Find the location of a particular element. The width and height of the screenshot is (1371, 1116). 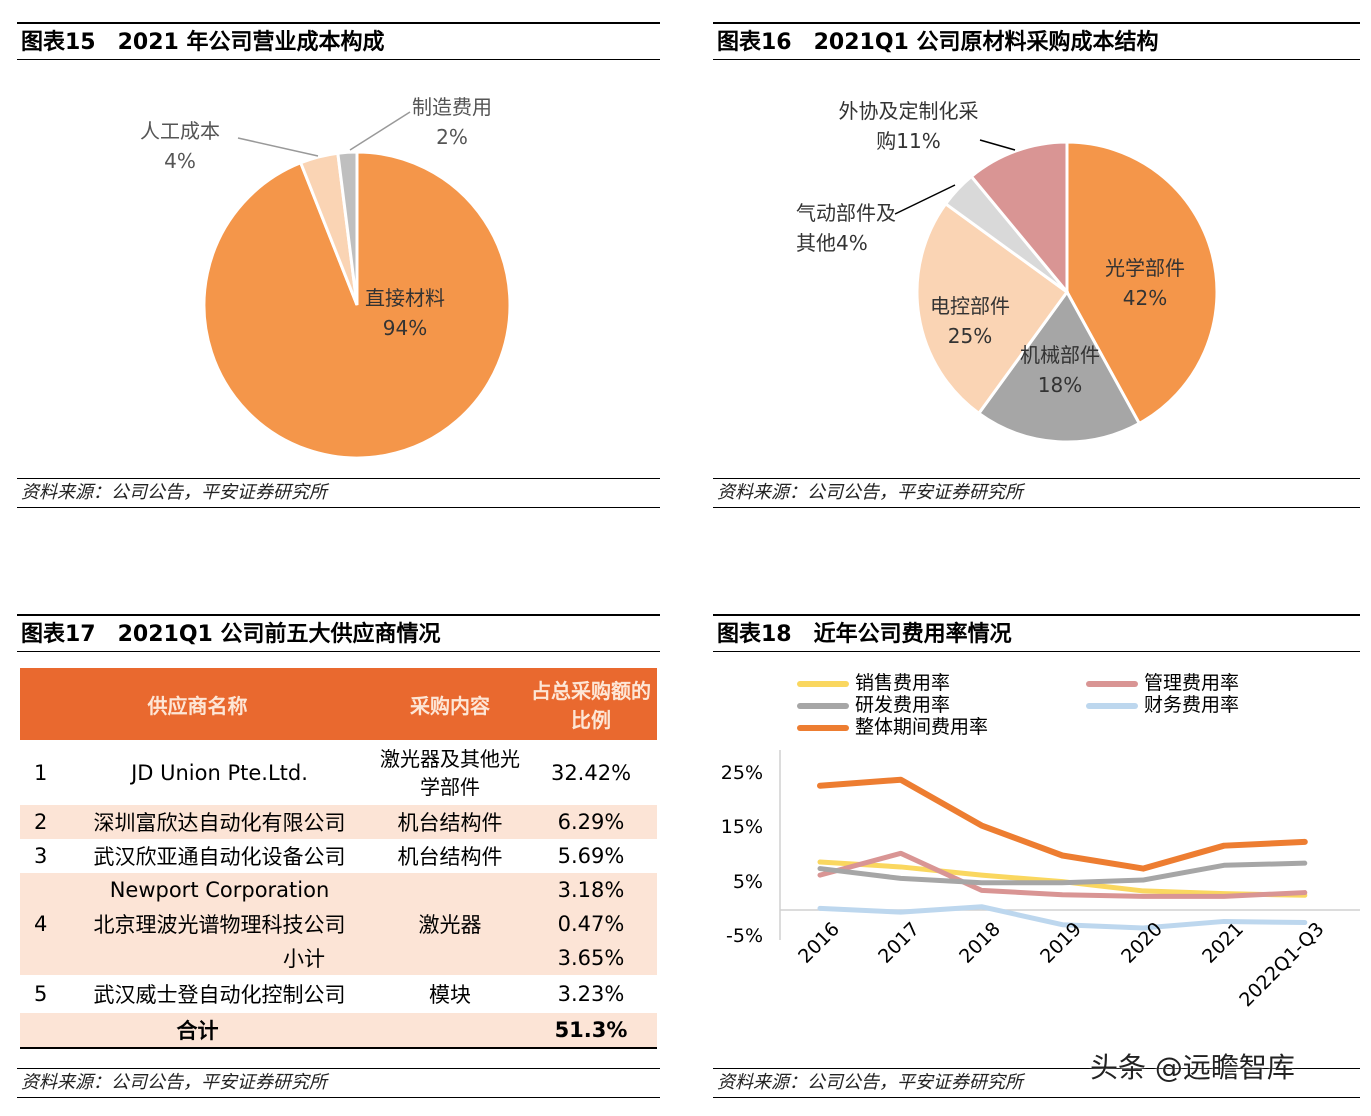

table-total-row: 合计 51.3% is located at coordinates (338, 1031).